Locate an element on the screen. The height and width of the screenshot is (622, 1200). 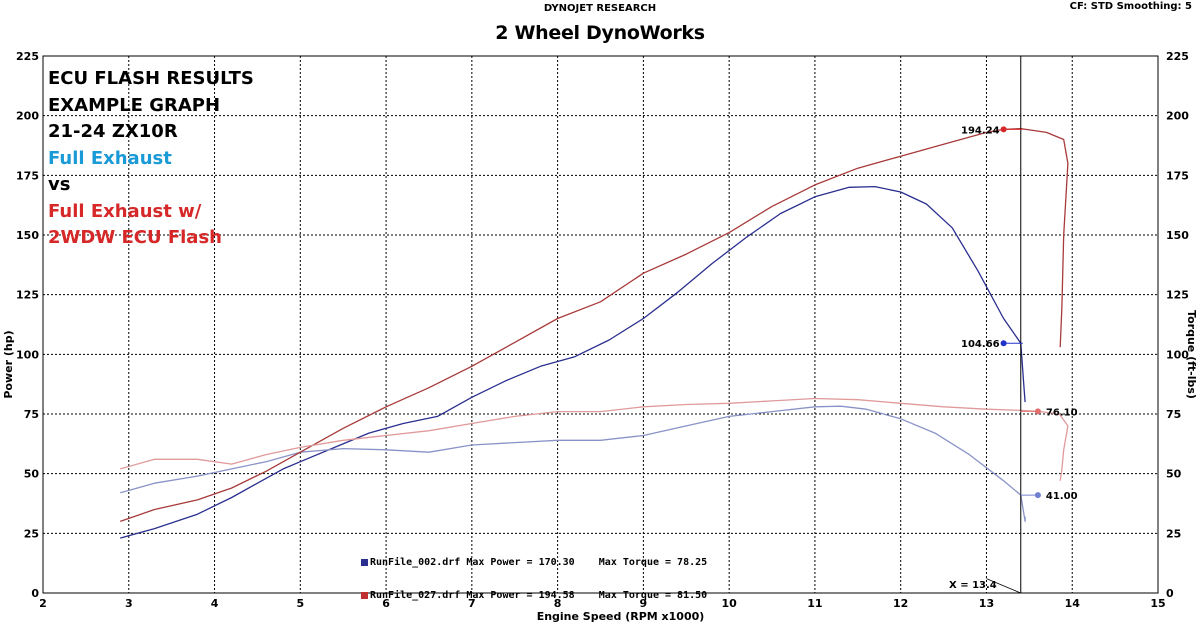
annotation-line-2: EXAMPLE GRAPH is located at coordinates (134, 105).